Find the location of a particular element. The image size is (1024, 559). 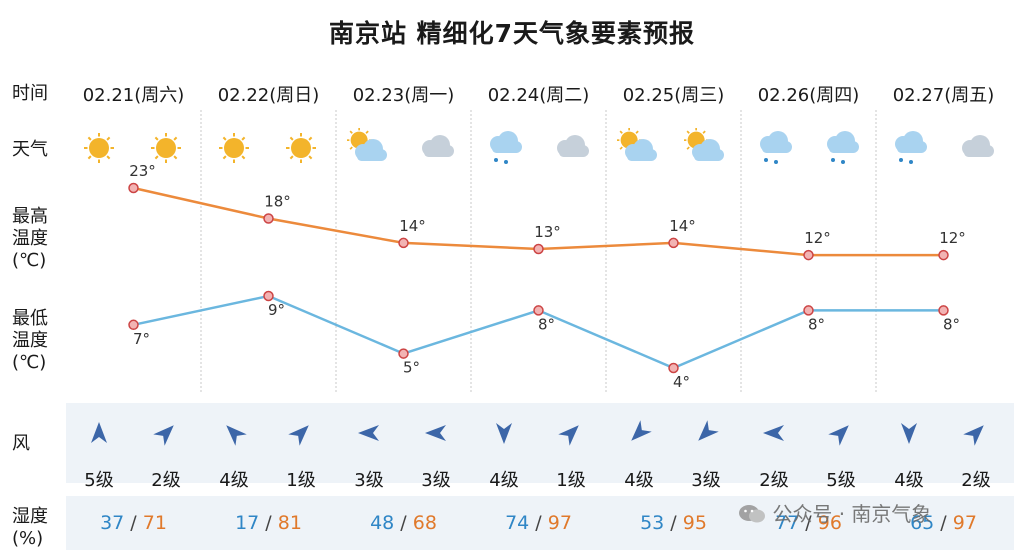

date-label: 02.23(周一) is located at coordinates (403, 95).